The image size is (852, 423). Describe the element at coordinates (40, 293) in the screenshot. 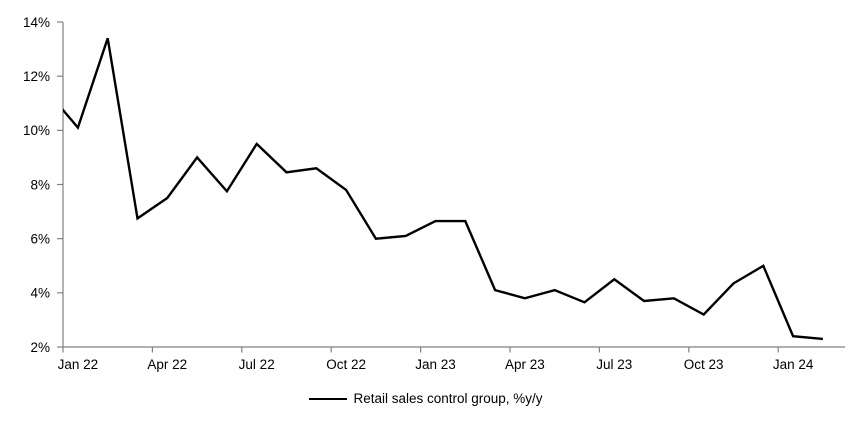

I see `y-tick-label: 4%` at that location.